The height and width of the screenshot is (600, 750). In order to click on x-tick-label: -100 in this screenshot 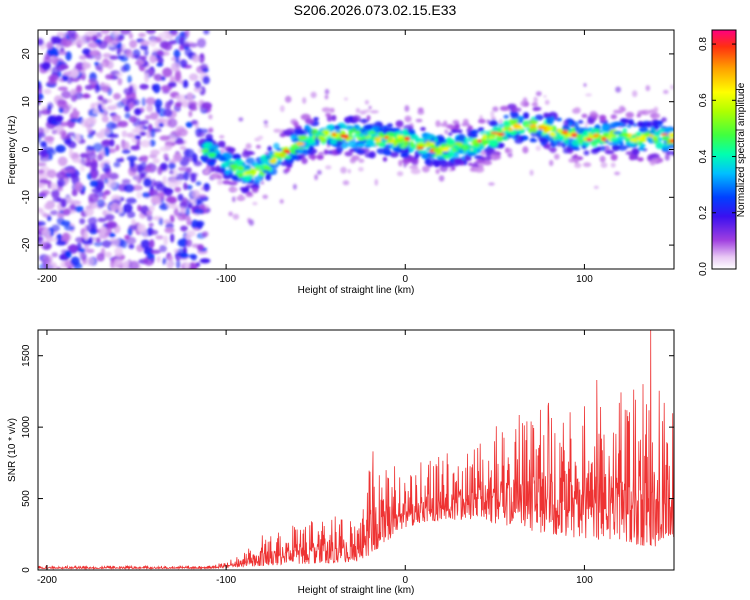, I will do `click(226, 279)`.